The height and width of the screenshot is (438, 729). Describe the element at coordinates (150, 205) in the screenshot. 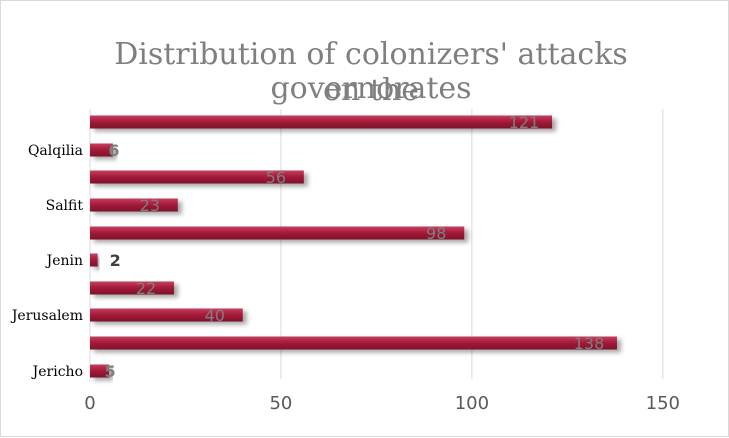

I see `value-label-3: 23` at that location.